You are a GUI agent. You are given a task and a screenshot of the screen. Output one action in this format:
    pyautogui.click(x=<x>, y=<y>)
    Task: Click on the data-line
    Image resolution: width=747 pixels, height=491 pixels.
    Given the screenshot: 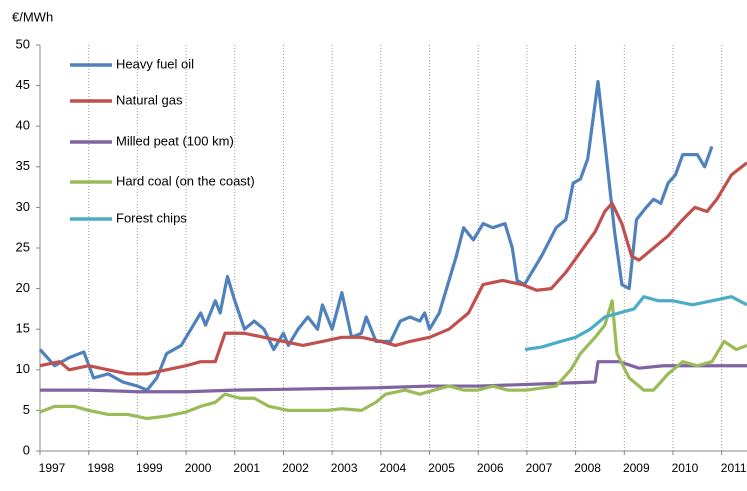 What is the action you would take?
    pyautogui.click(x=635, y=323)
    